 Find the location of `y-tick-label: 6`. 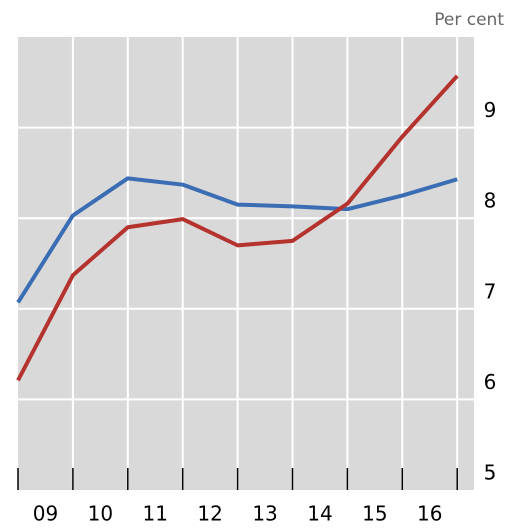

y-tick-label: 6 is located at coordinates (490, 382).